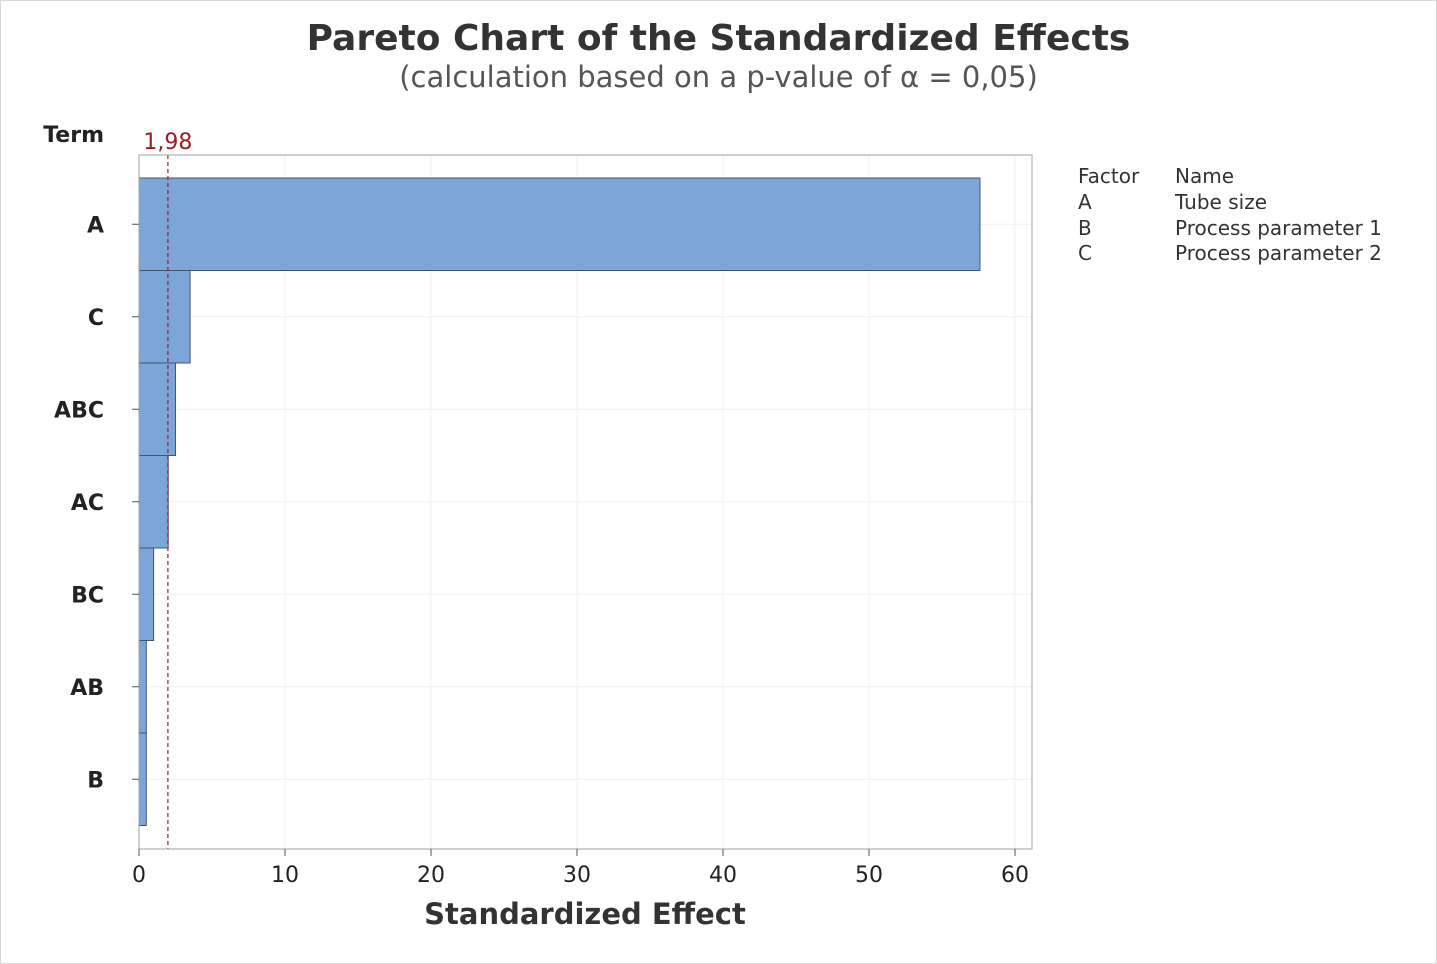  What do you see at coordinates (723, 875) in the screenshot?
I see `x-tick-label: 40` at bounding box center [723, 875].